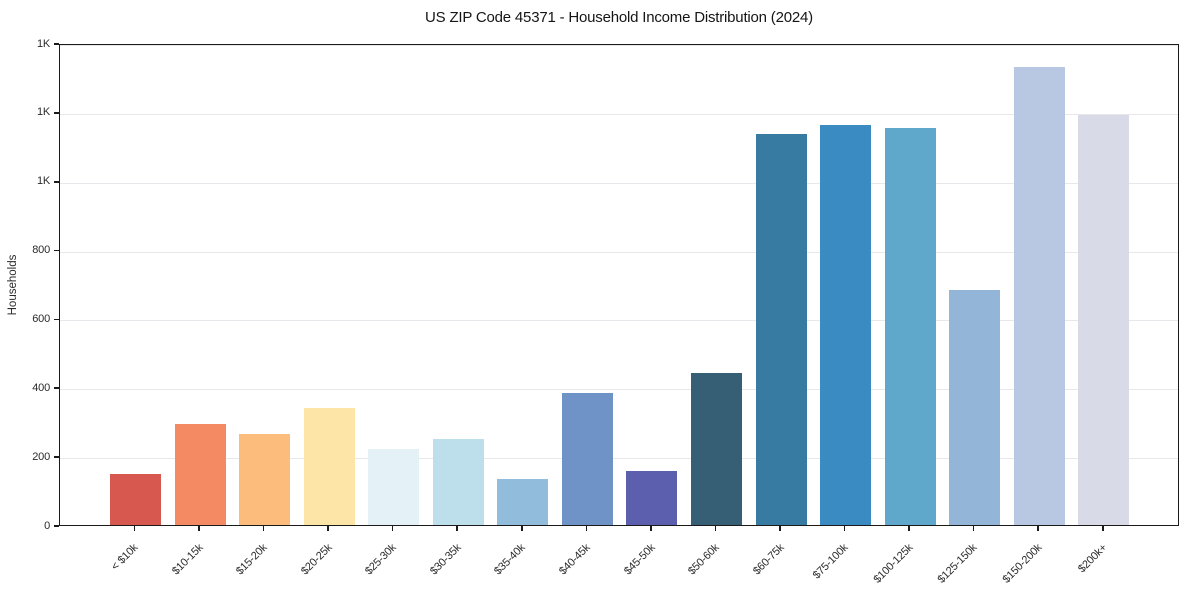 Image resolution: width=1189 pixels, height=590 pixels. What do you see at coordinates (781, 329) in the screenshot?
I see `bar-$60-75k` at bounding box center [781, 329].